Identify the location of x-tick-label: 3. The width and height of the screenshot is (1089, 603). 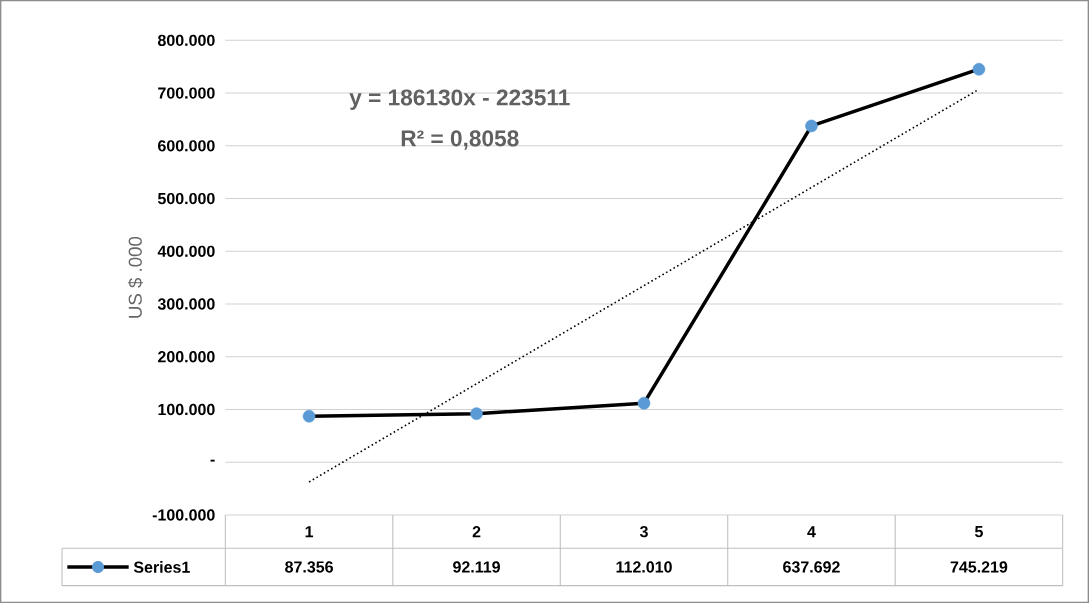
(643, 531).